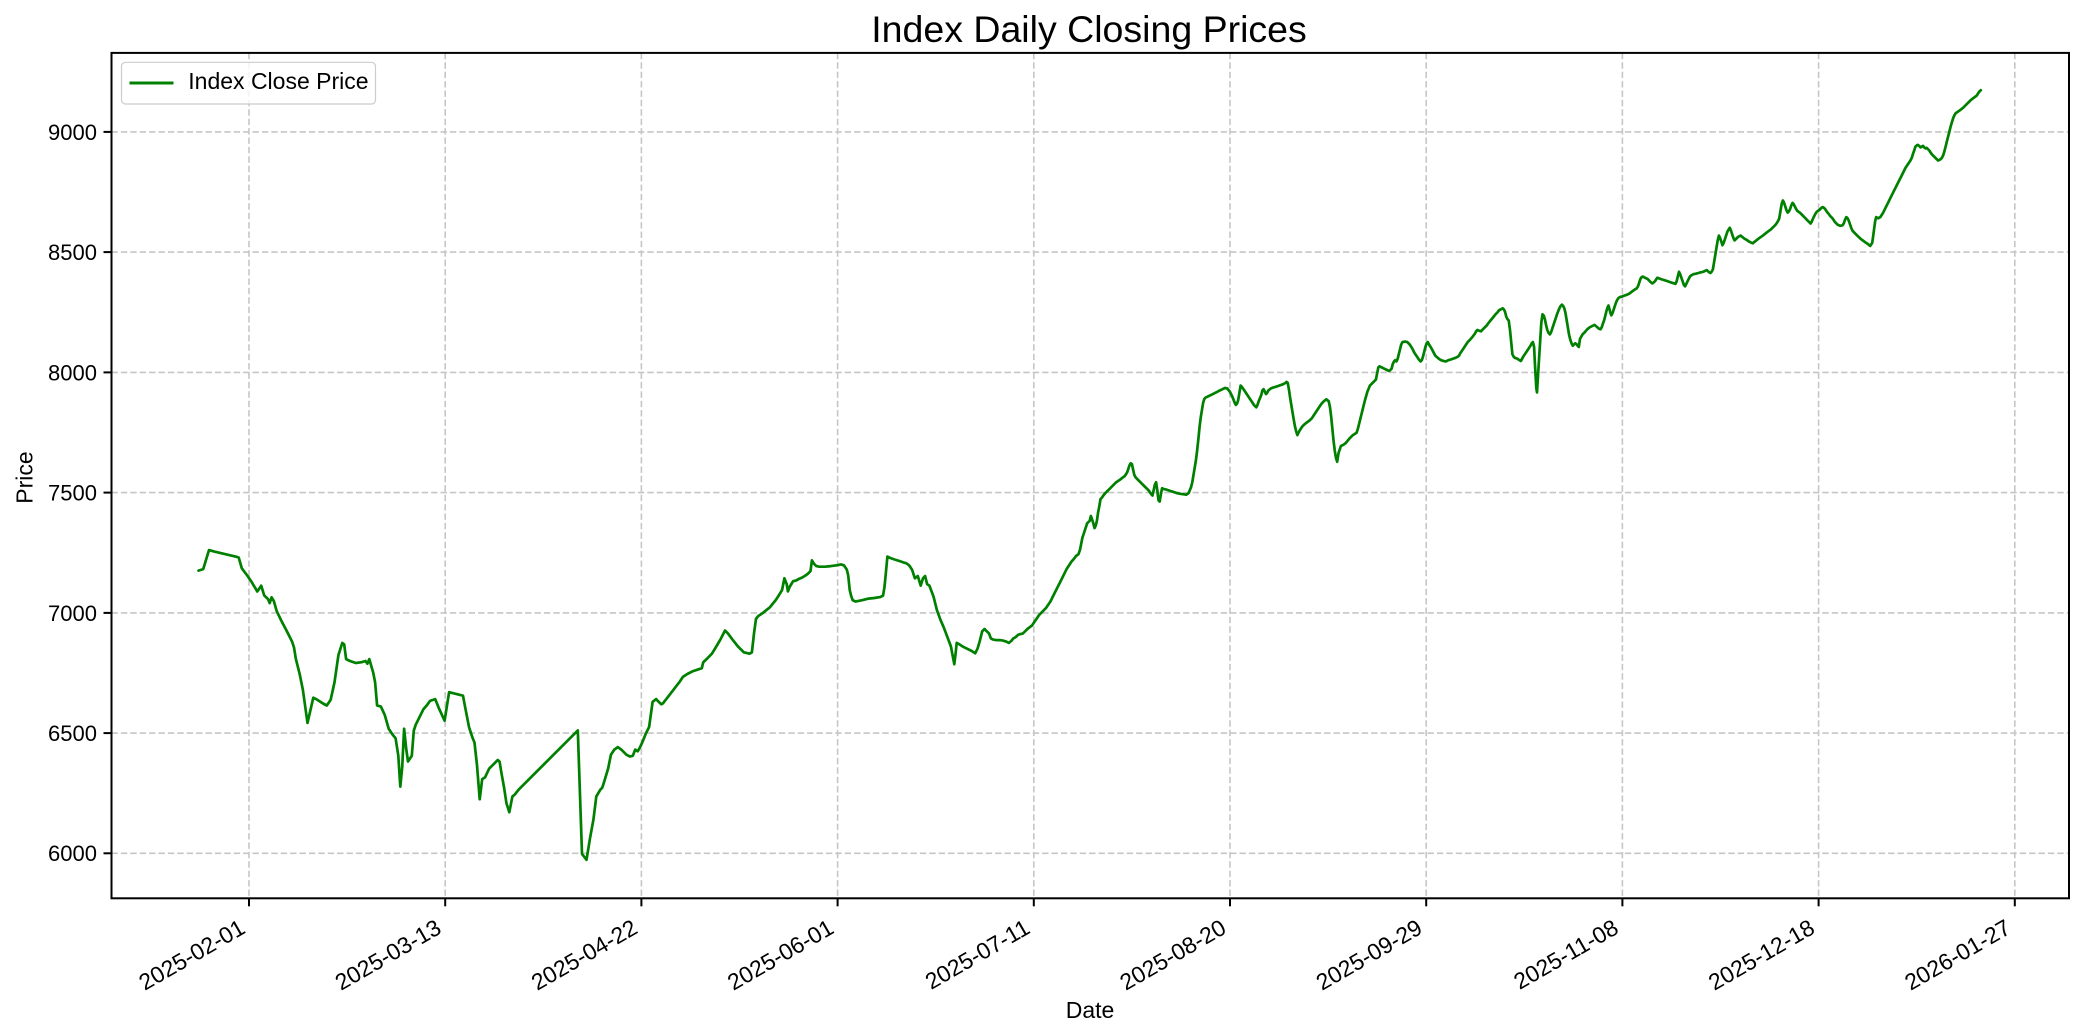 This screenshot has width=2084, height=1035. Describe the element at coordinates (1090, 1010) in the screenshot. I see `svg-text: Date` at that location.